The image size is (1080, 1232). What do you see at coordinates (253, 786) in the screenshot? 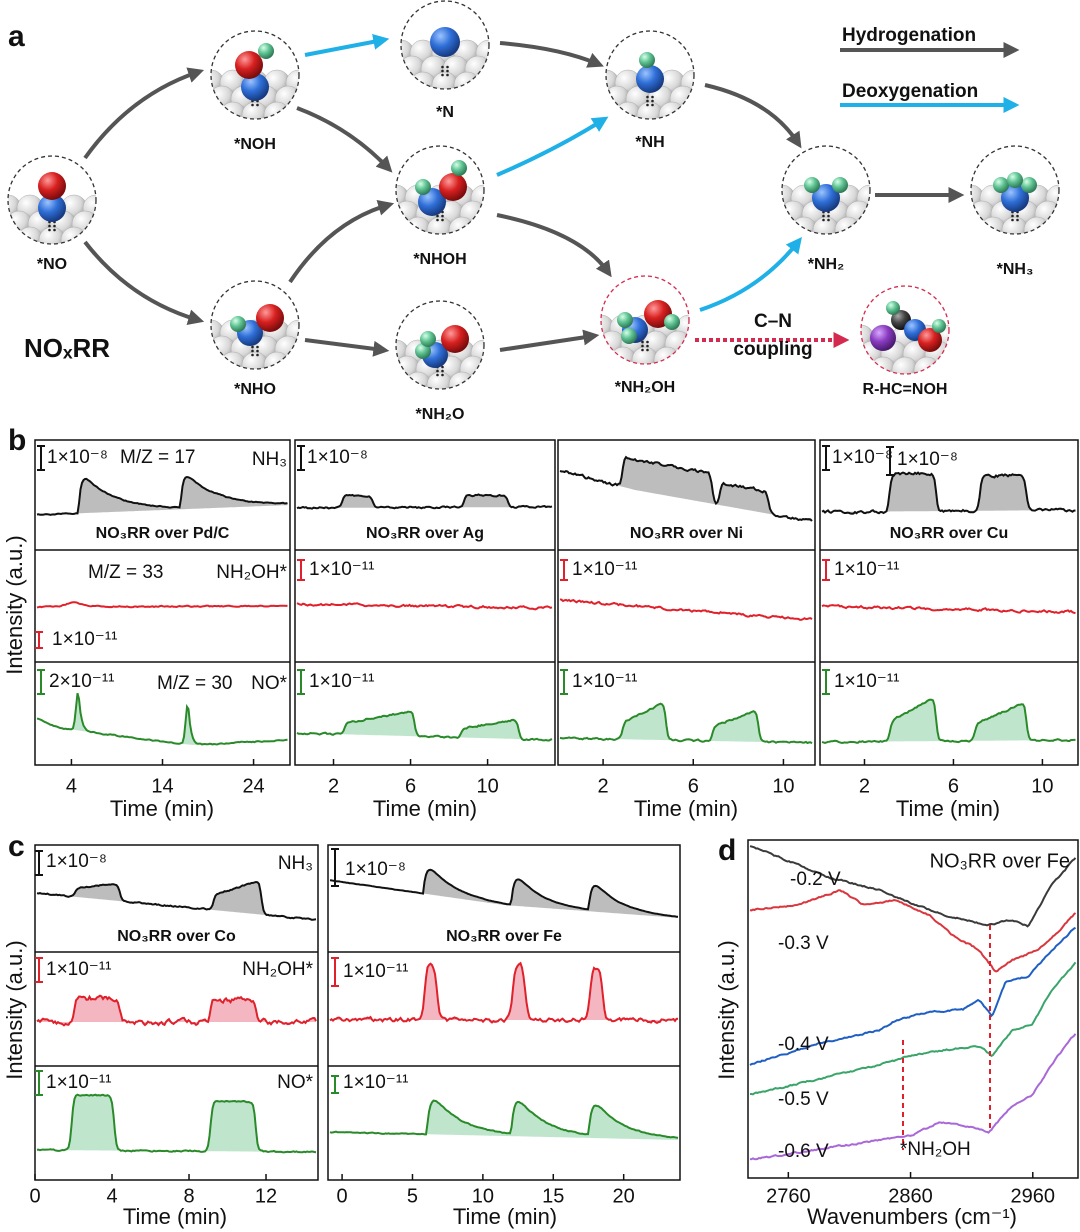
I see `x-tick-label: 24` at bounding box center [253, 786].